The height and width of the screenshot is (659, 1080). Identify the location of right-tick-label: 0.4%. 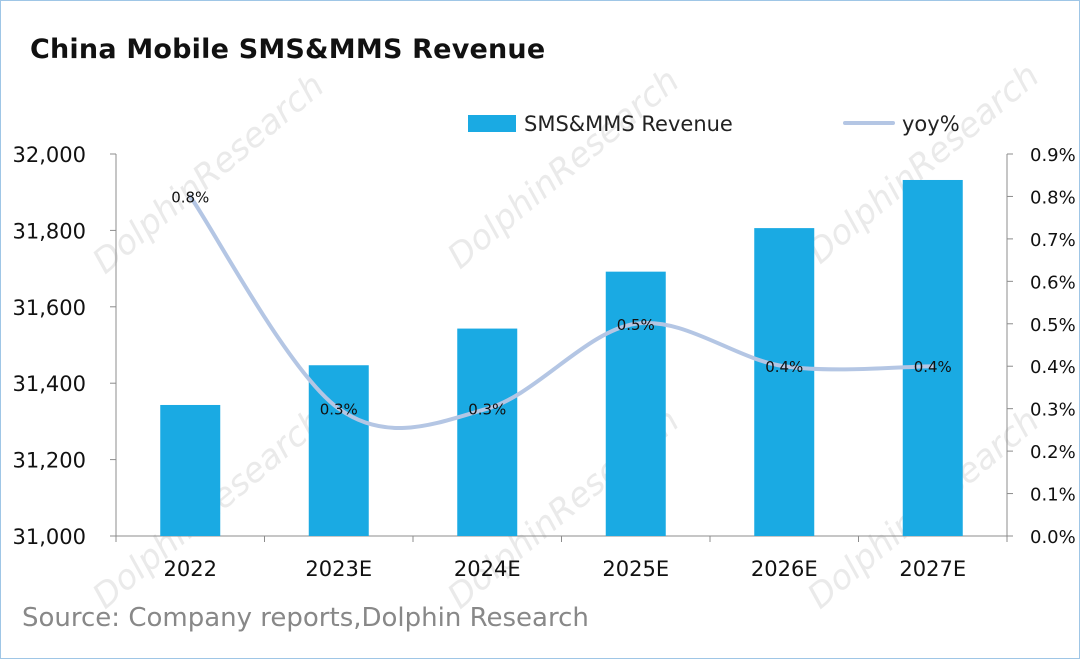
(1053, 367).